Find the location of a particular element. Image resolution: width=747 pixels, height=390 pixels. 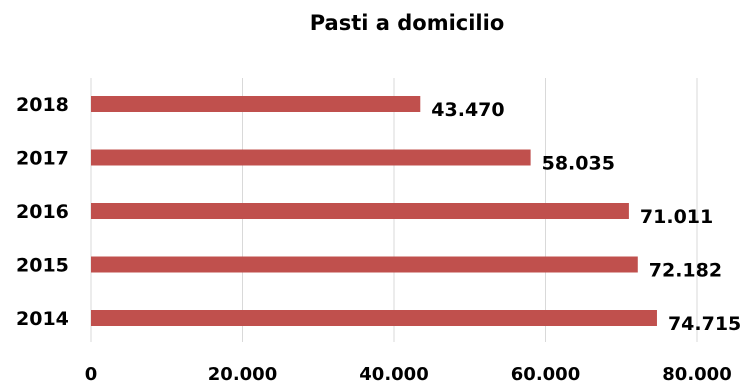

y-category-label: 2016 is located at coordinates (42, 212).